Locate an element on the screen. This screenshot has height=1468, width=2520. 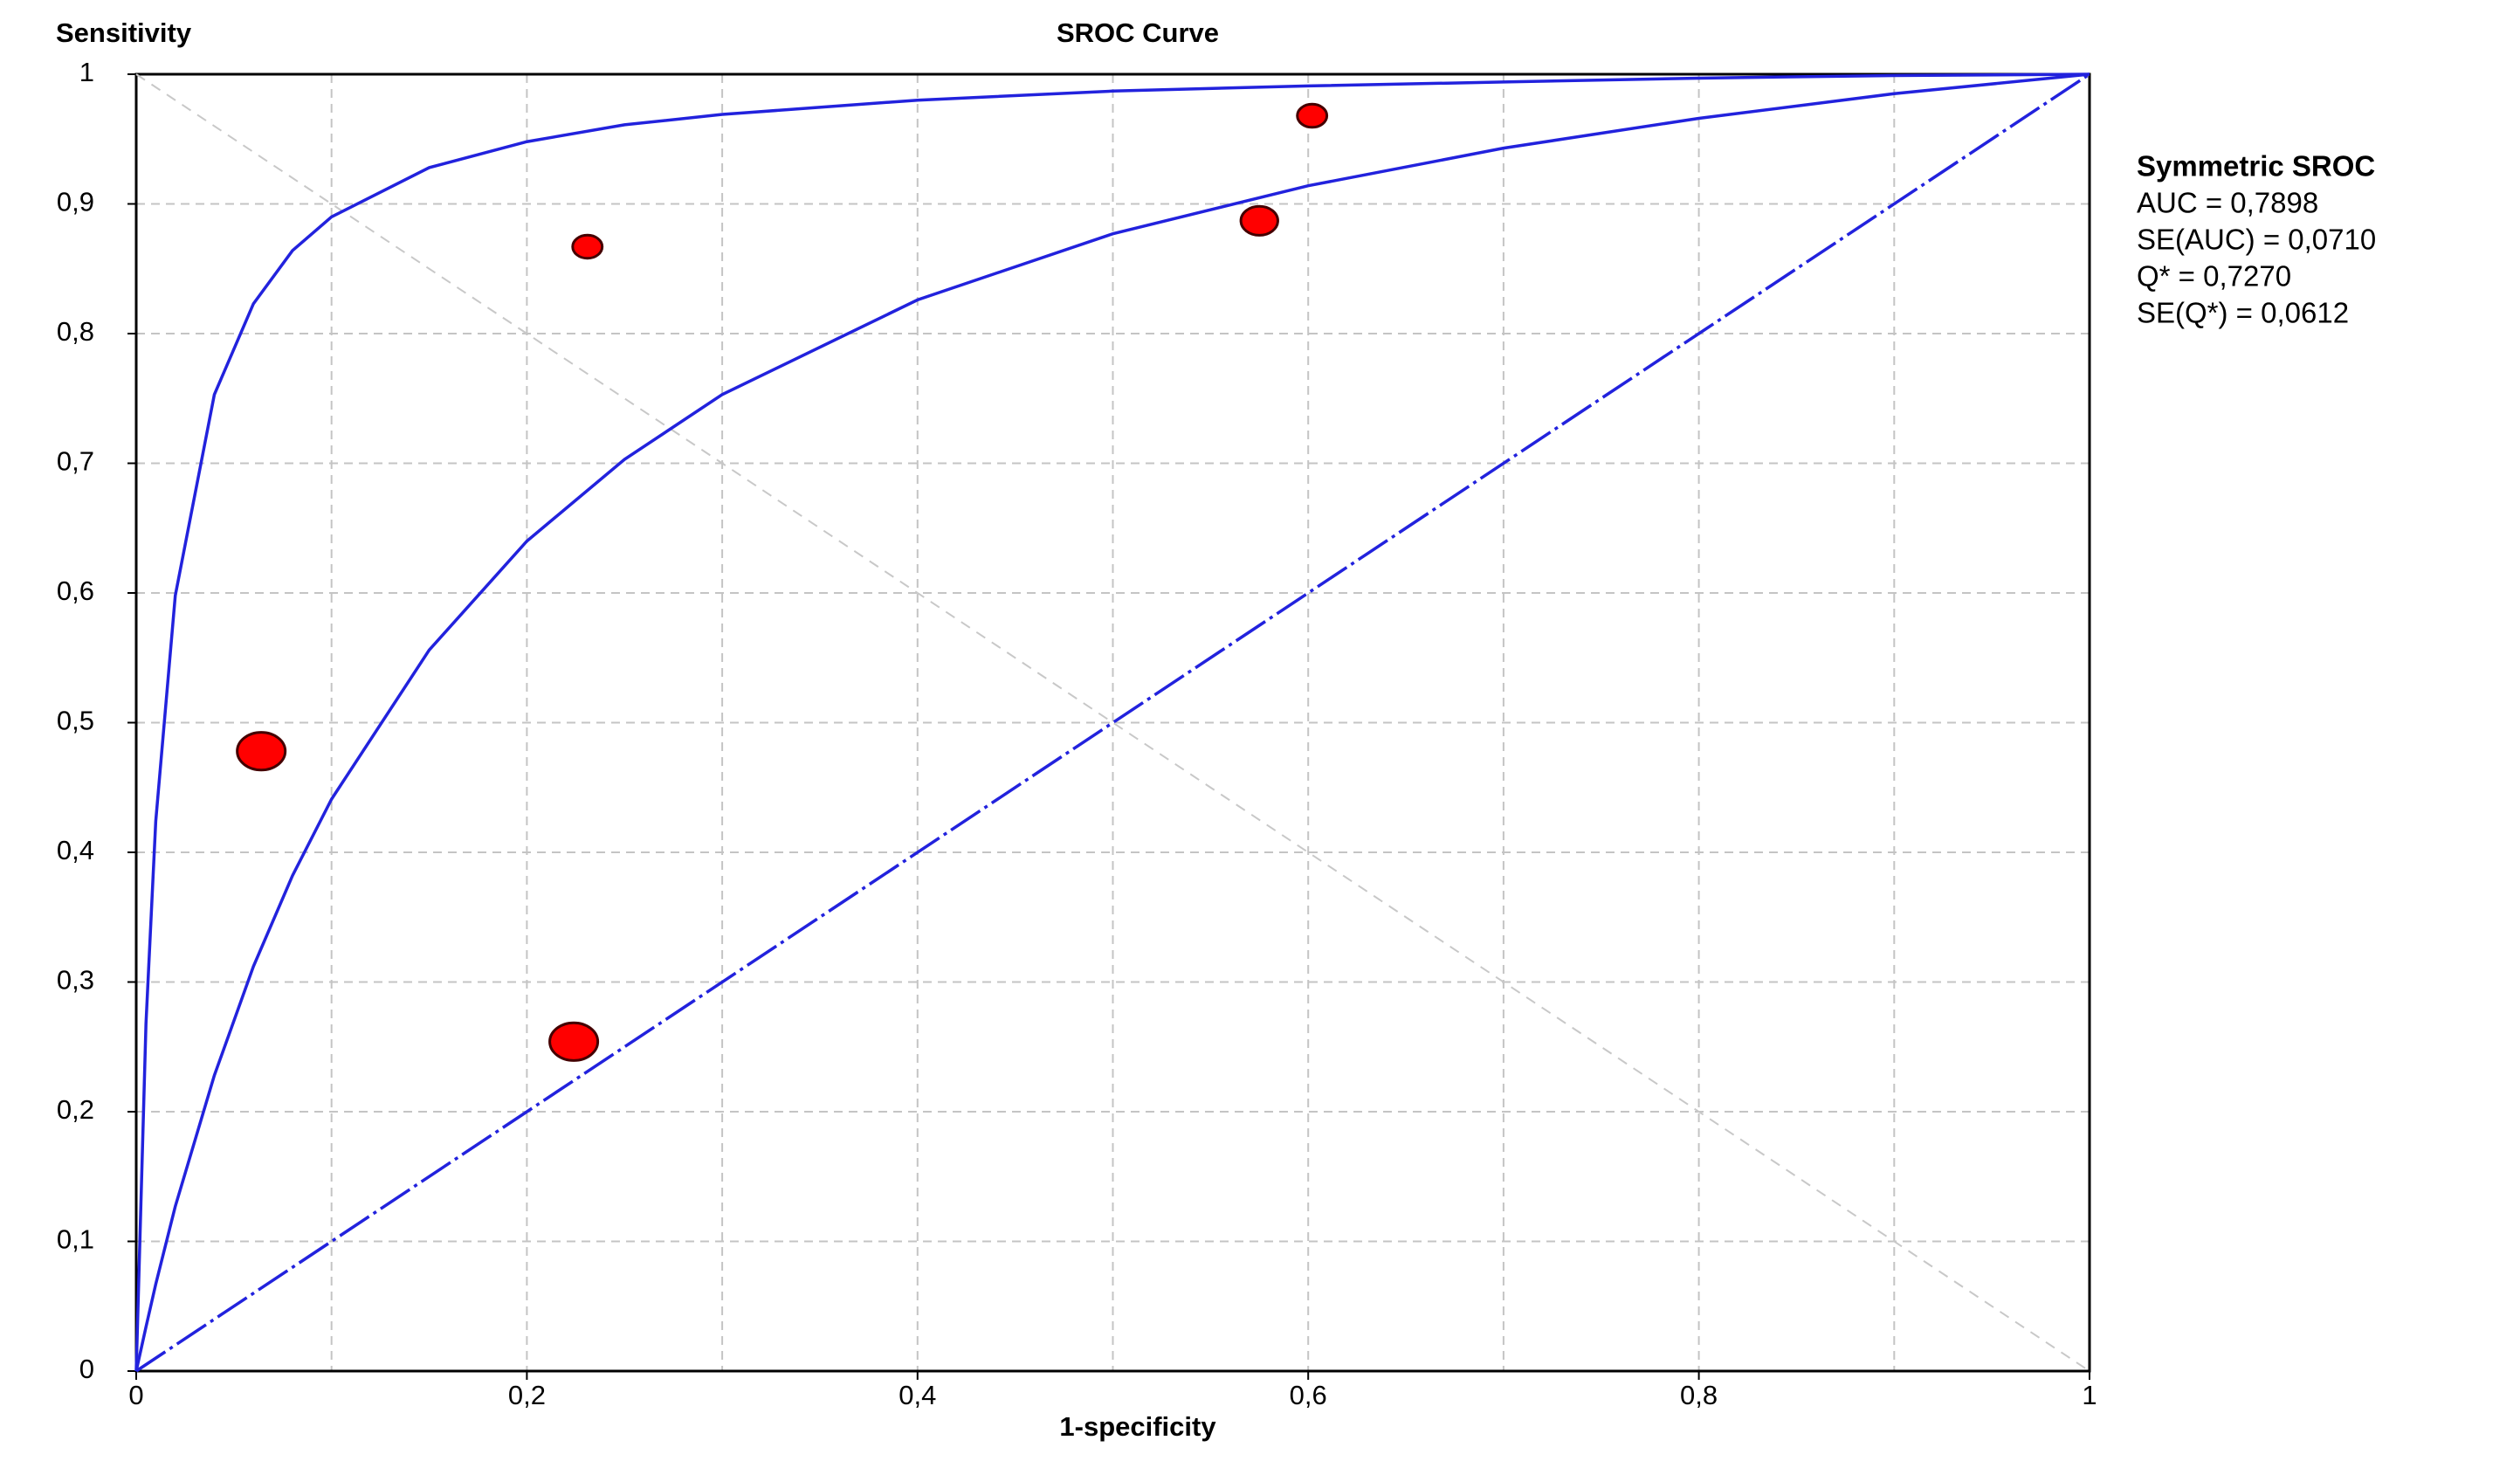
x-tick-label: 0 is located at coordinates (135, 1395).